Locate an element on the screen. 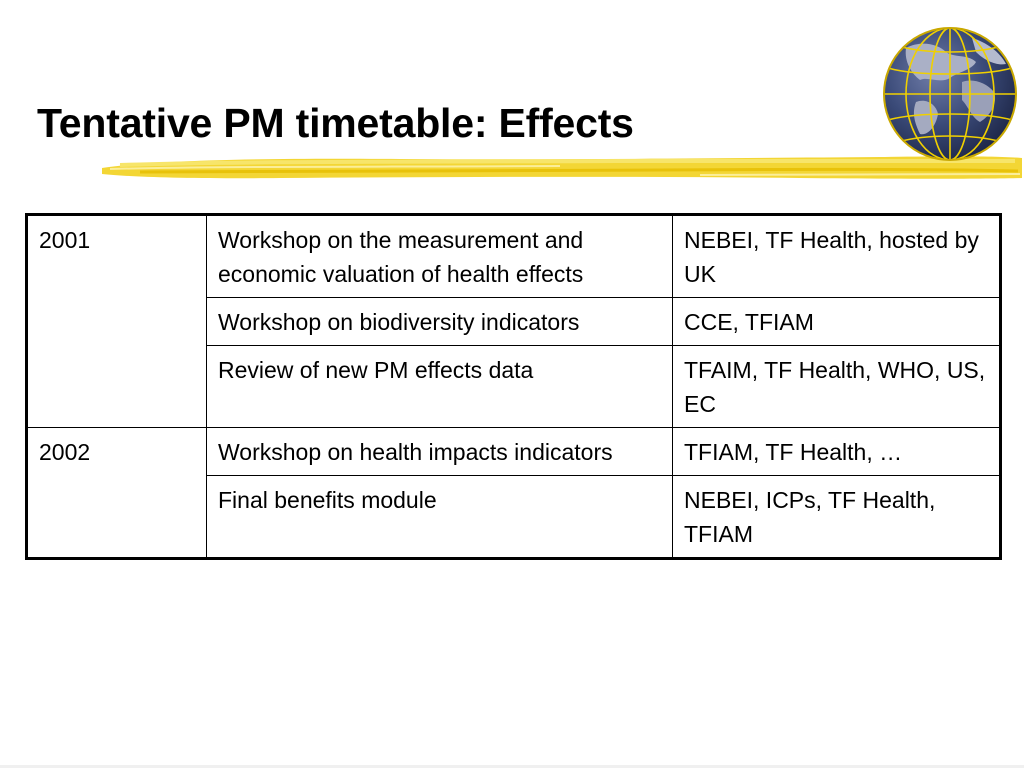 The image size is (1024, 768). bottom-edge-rule is located at coordinates (512, 766).